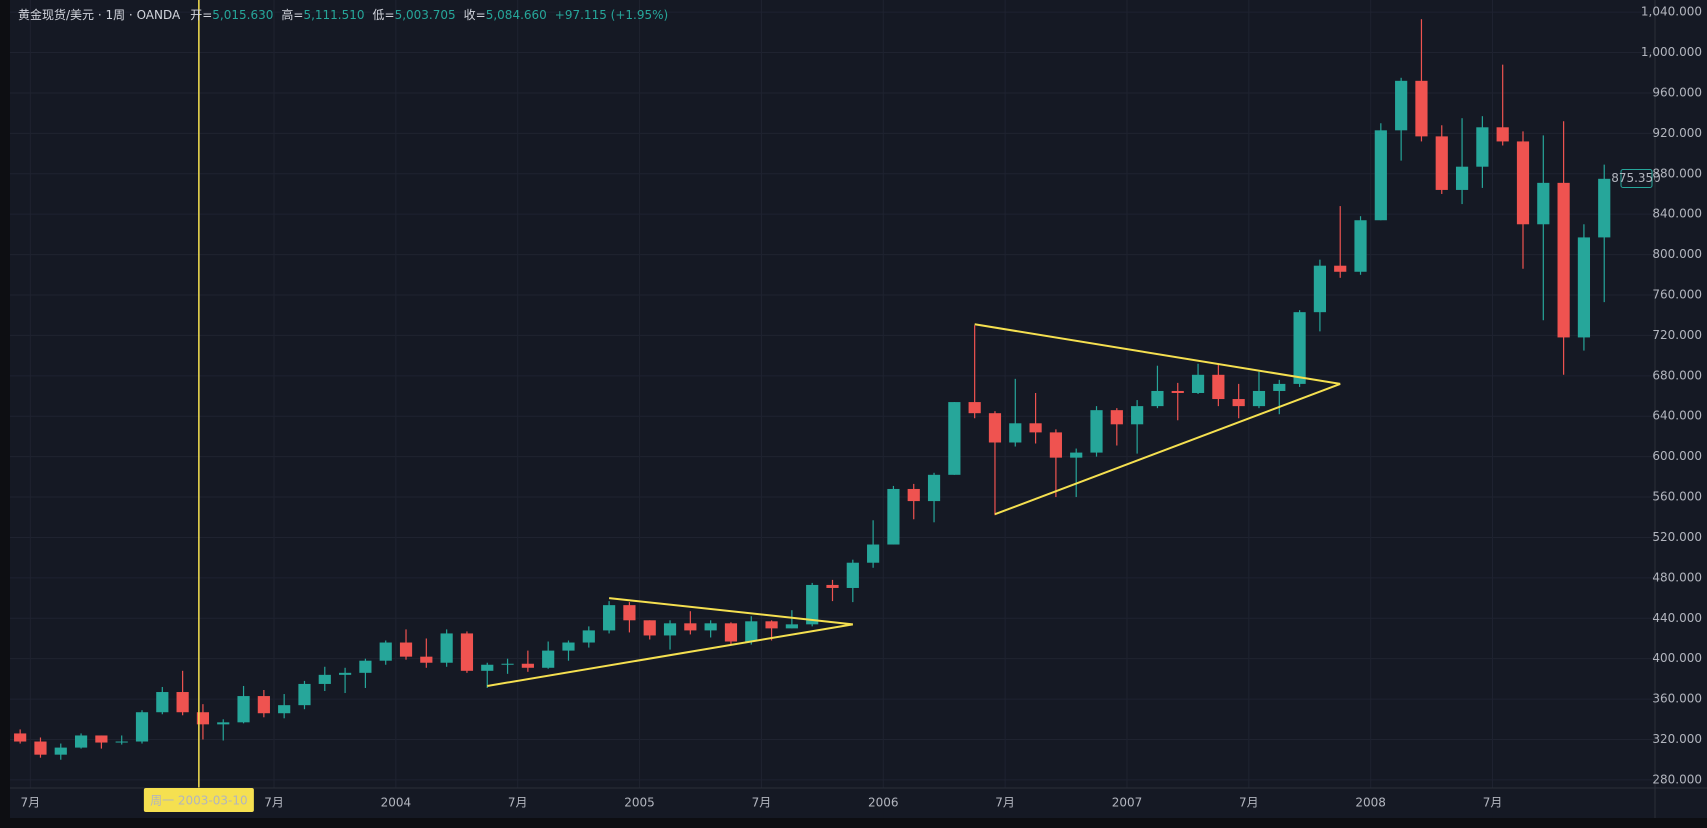 This screenshot has width=1707, height=828. I want to click on x-tick-label: 2004, so click(396, 803).